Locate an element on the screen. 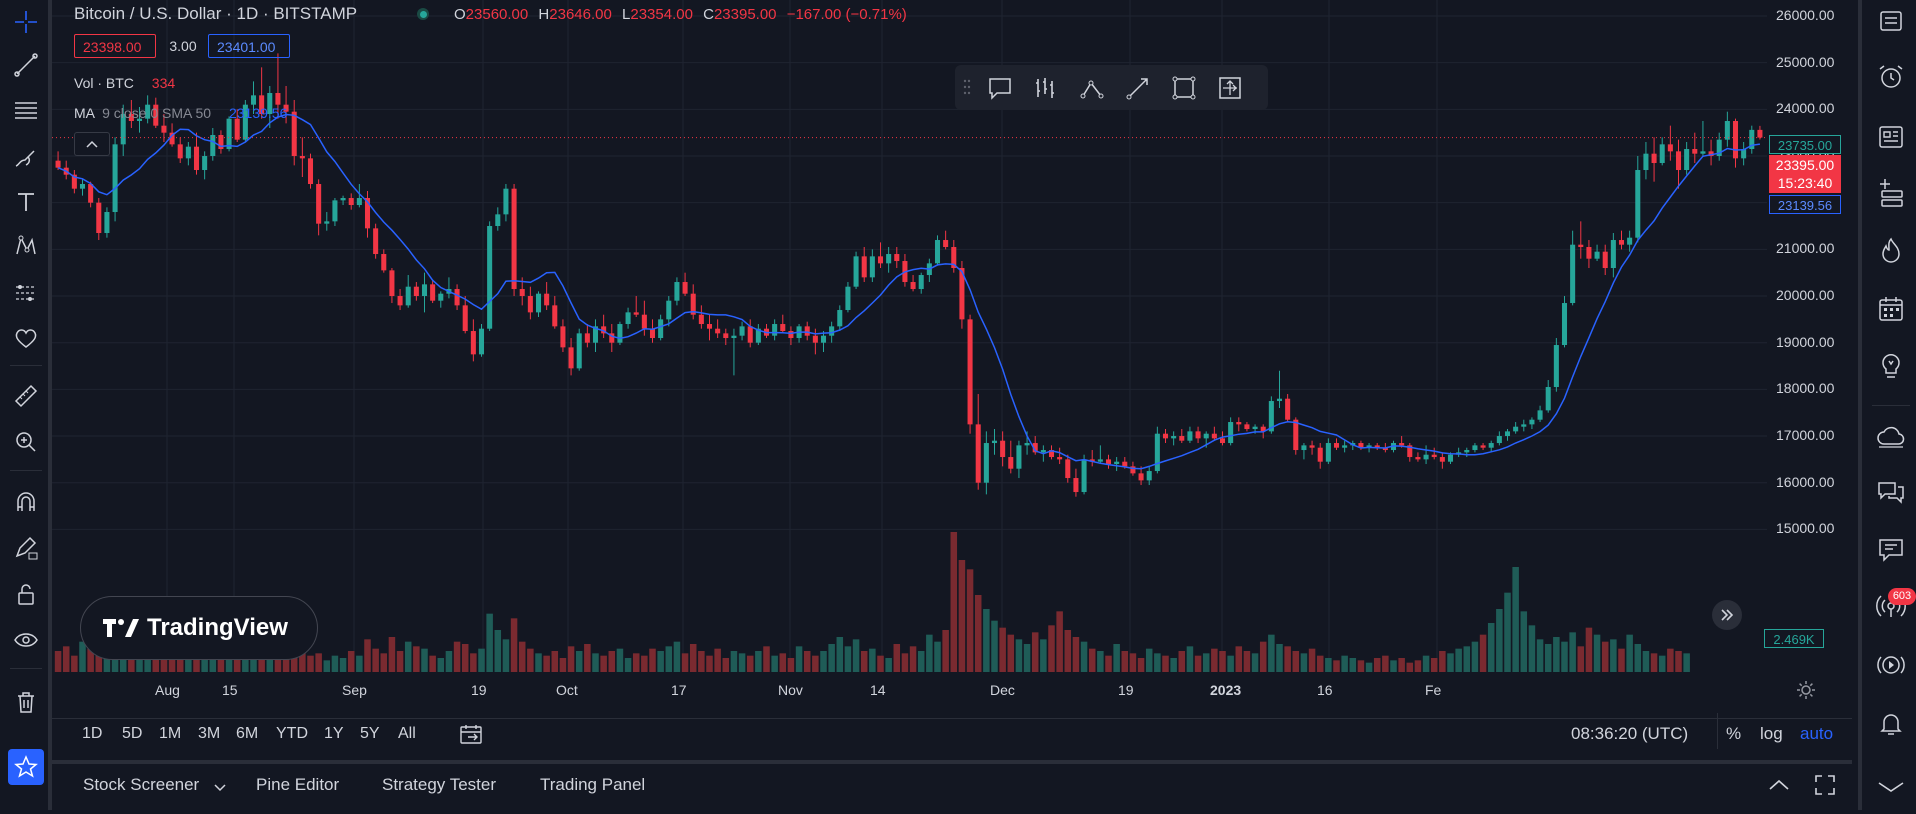 The width and height of the screenshot is (1916, 814). bars-pattern-icon is located at coordinates (1046, 88).